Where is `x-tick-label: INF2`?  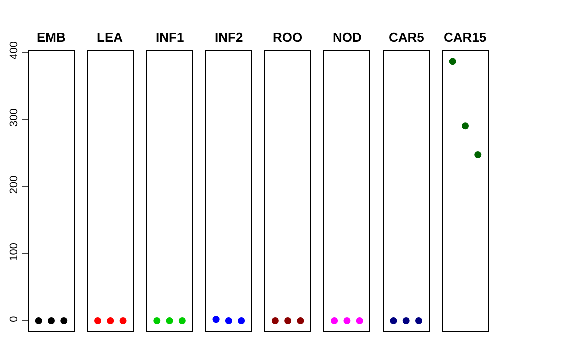
x-tick-label: INF2 is located at coordinates (229, 37).